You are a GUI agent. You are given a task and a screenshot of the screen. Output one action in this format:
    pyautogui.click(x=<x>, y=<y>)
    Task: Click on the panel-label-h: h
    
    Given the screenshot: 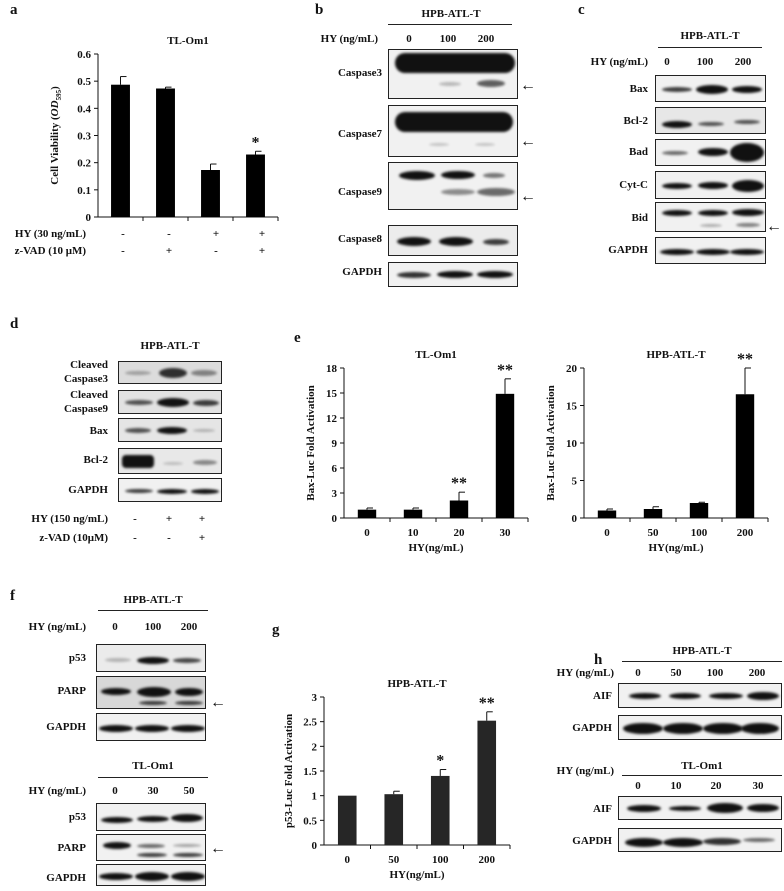 What is the action you would take?
    pyautogui.click(x=598, y=660)
    